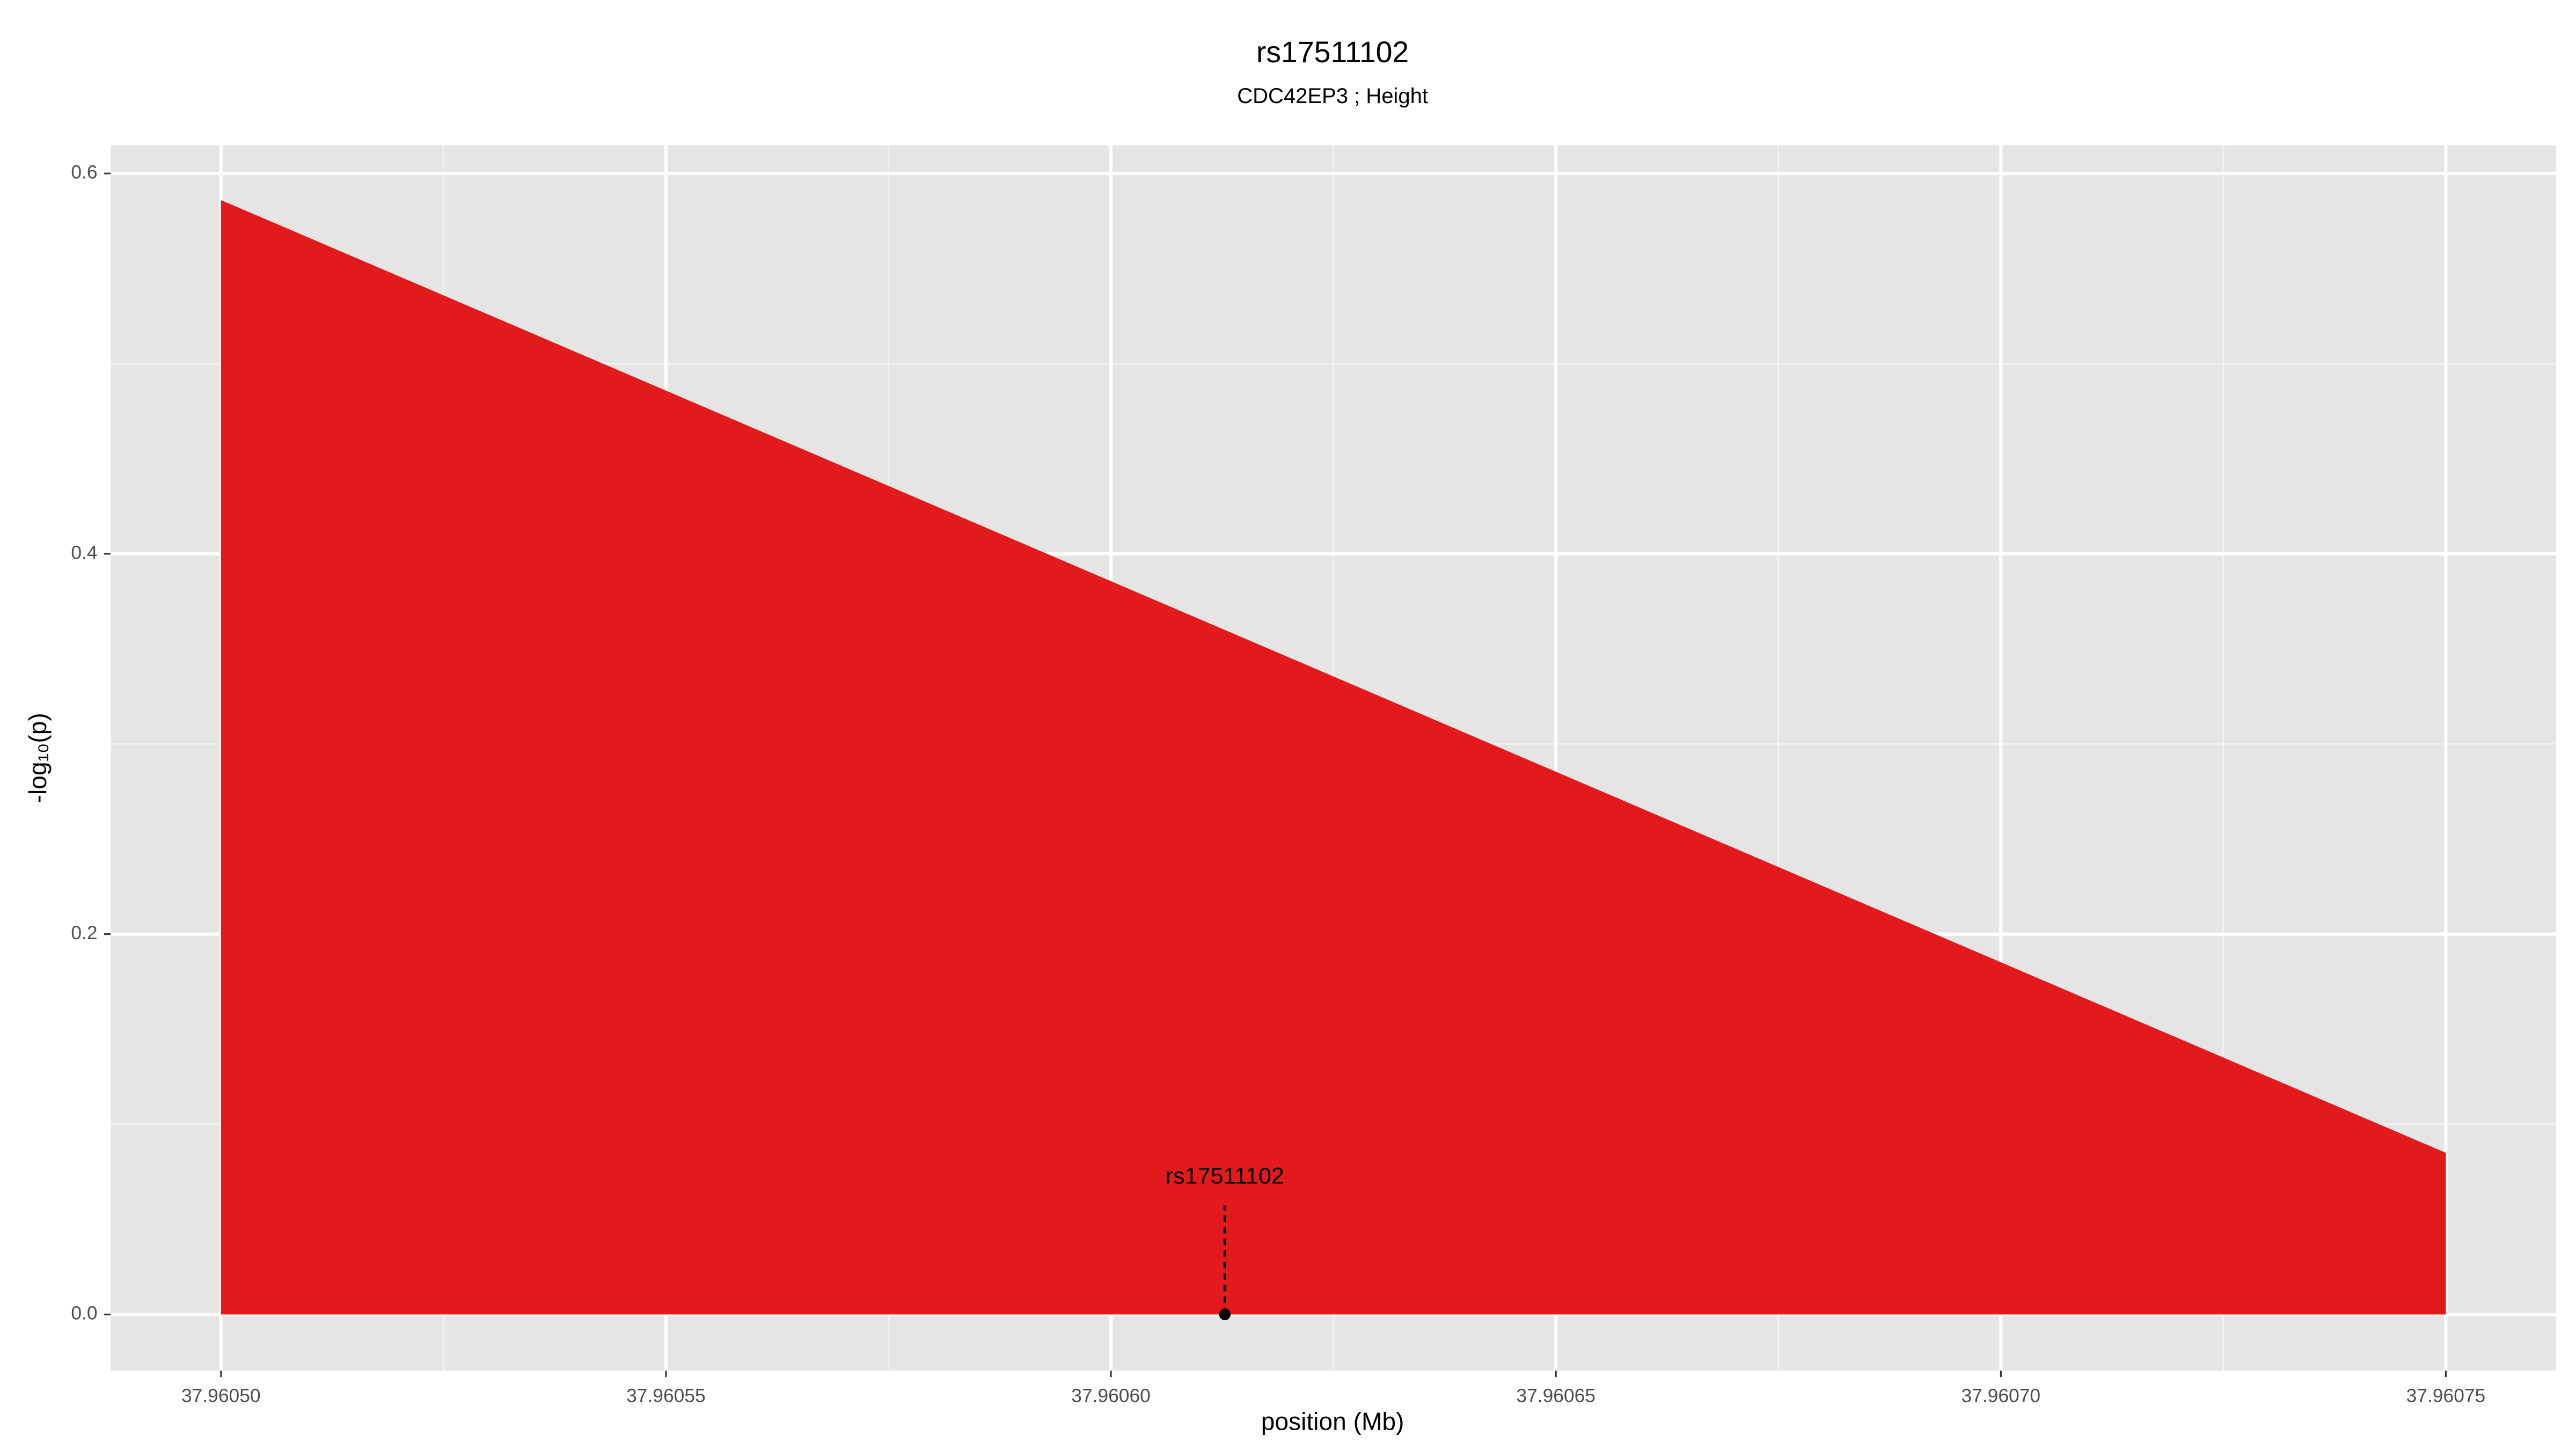 The image size is (2576, 1449). What do you see at coordinates (221, 1395) in the screenshot?
I see `x-tick-label: 37.96050` at bounding box center [221, 1395].